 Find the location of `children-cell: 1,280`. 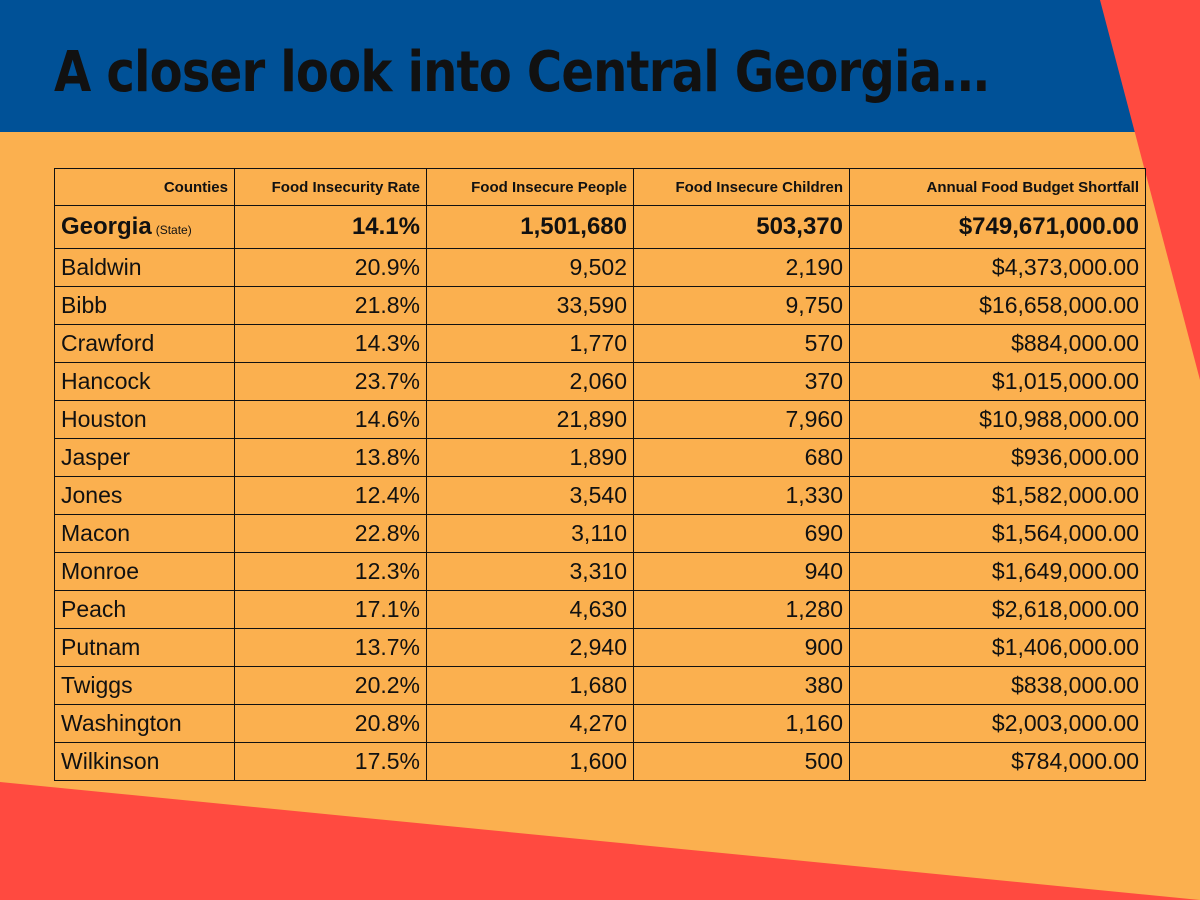

children-cell: 1,280 is located at coordinates (741, 609).